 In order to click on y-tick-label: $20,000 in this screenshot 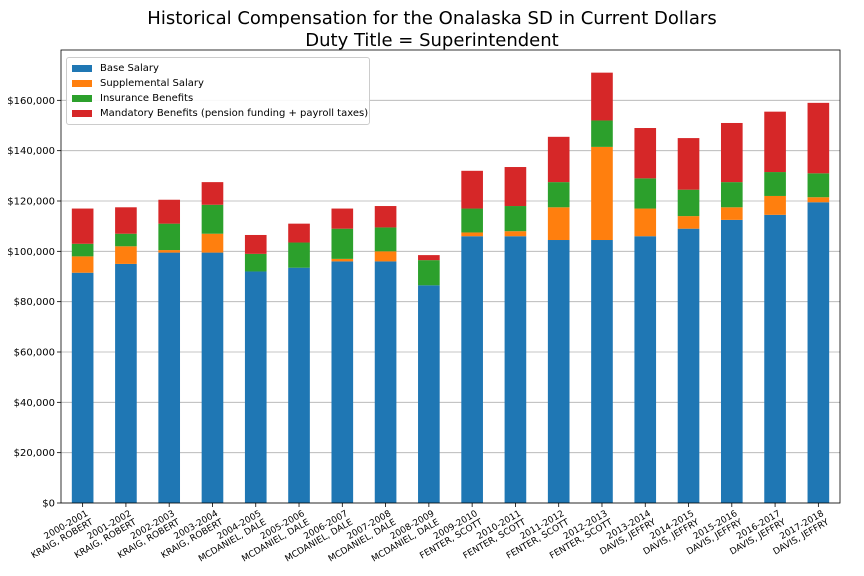, I will do `click(34, 453)`.